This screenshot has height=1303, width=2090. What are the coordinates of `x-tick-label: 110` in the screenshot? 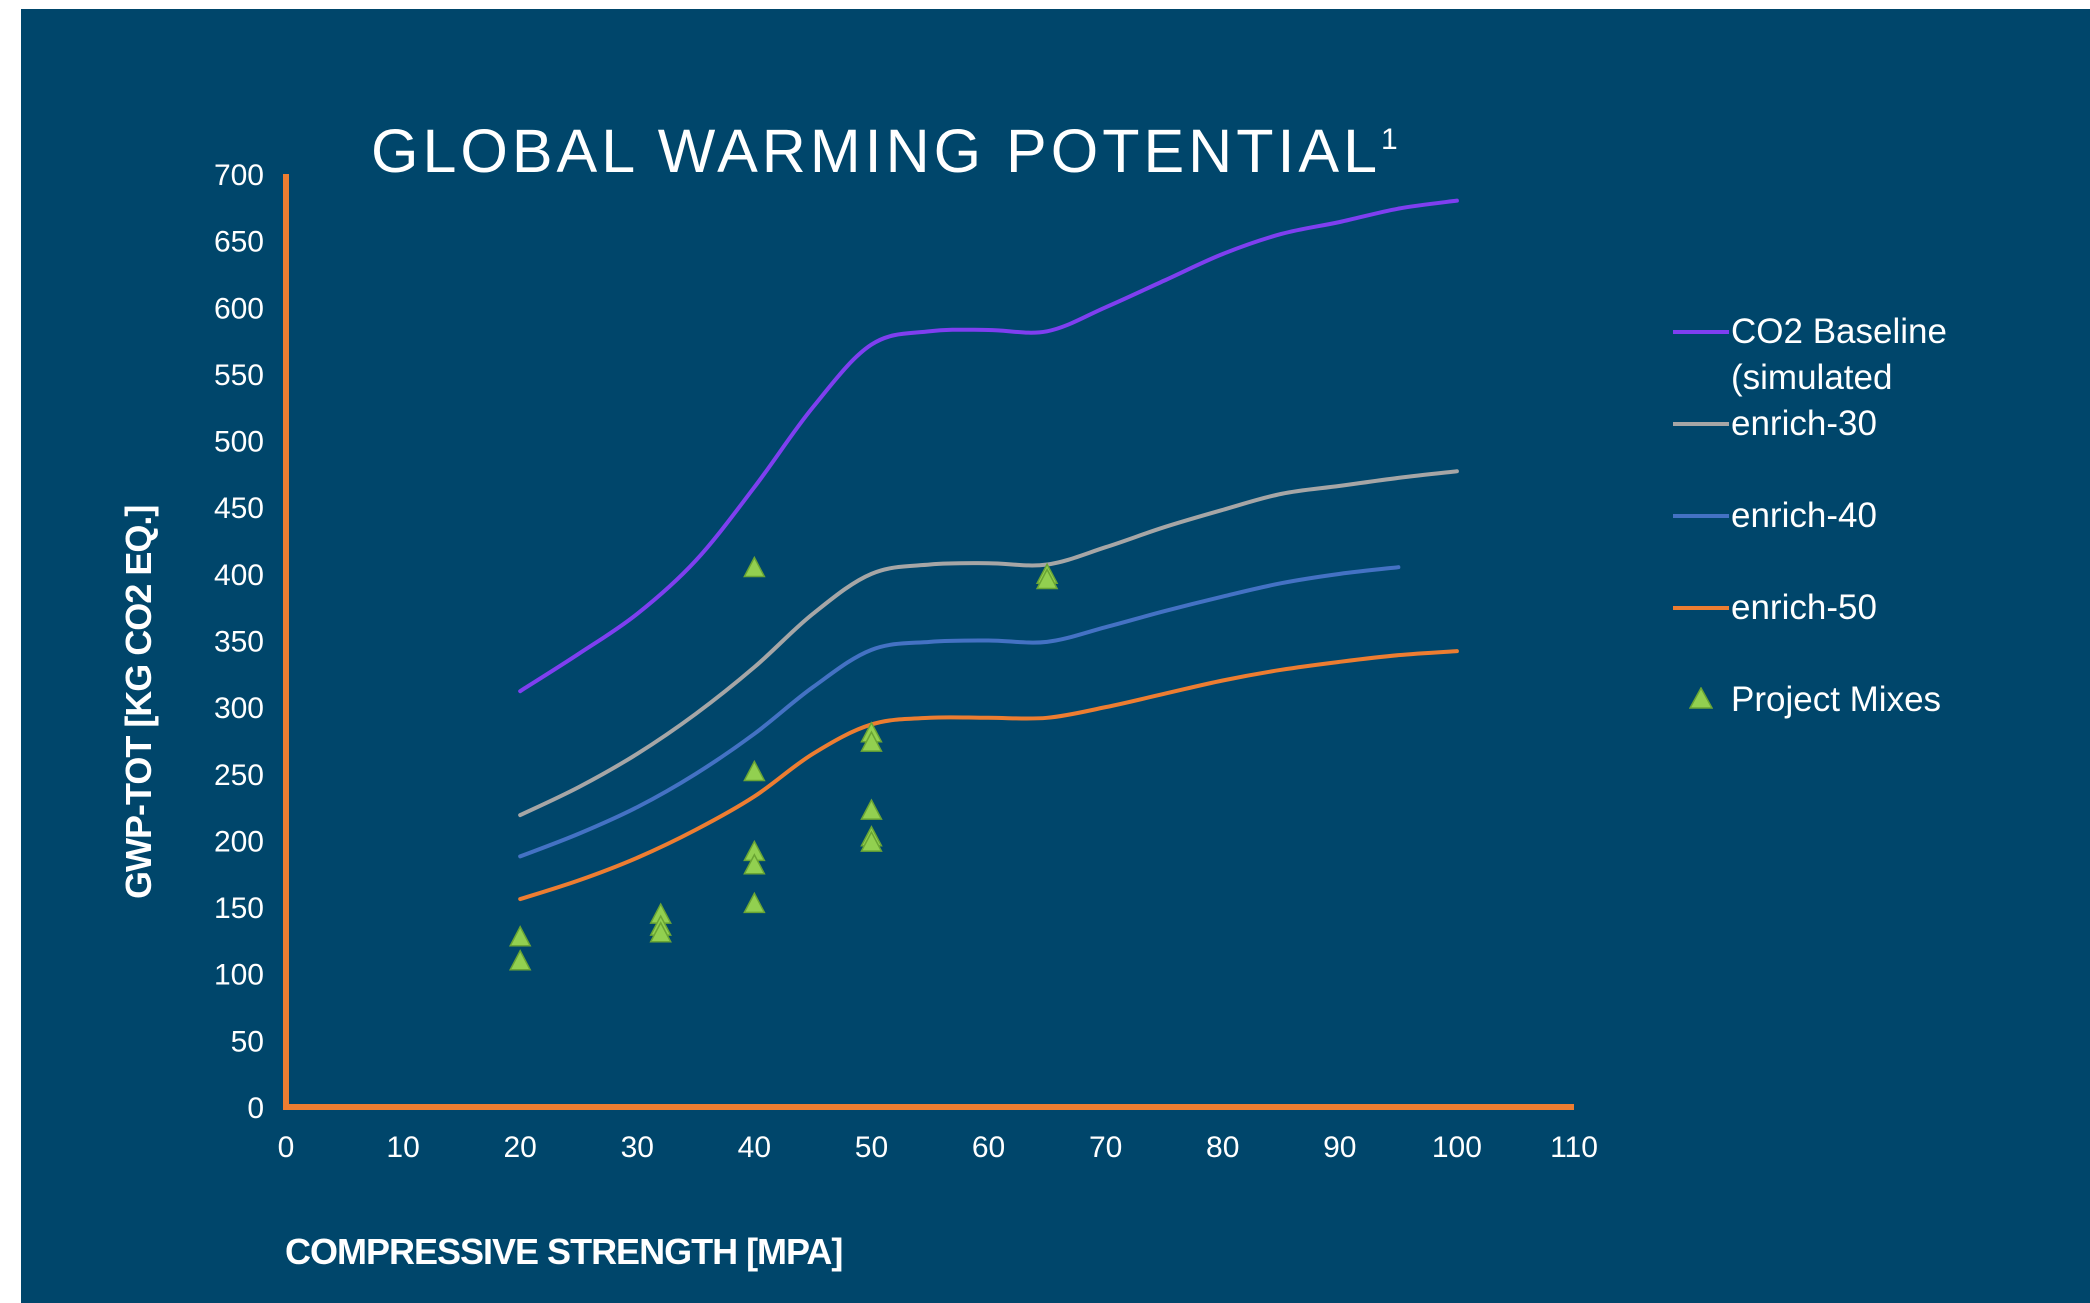 It's located at (1574, 1147).